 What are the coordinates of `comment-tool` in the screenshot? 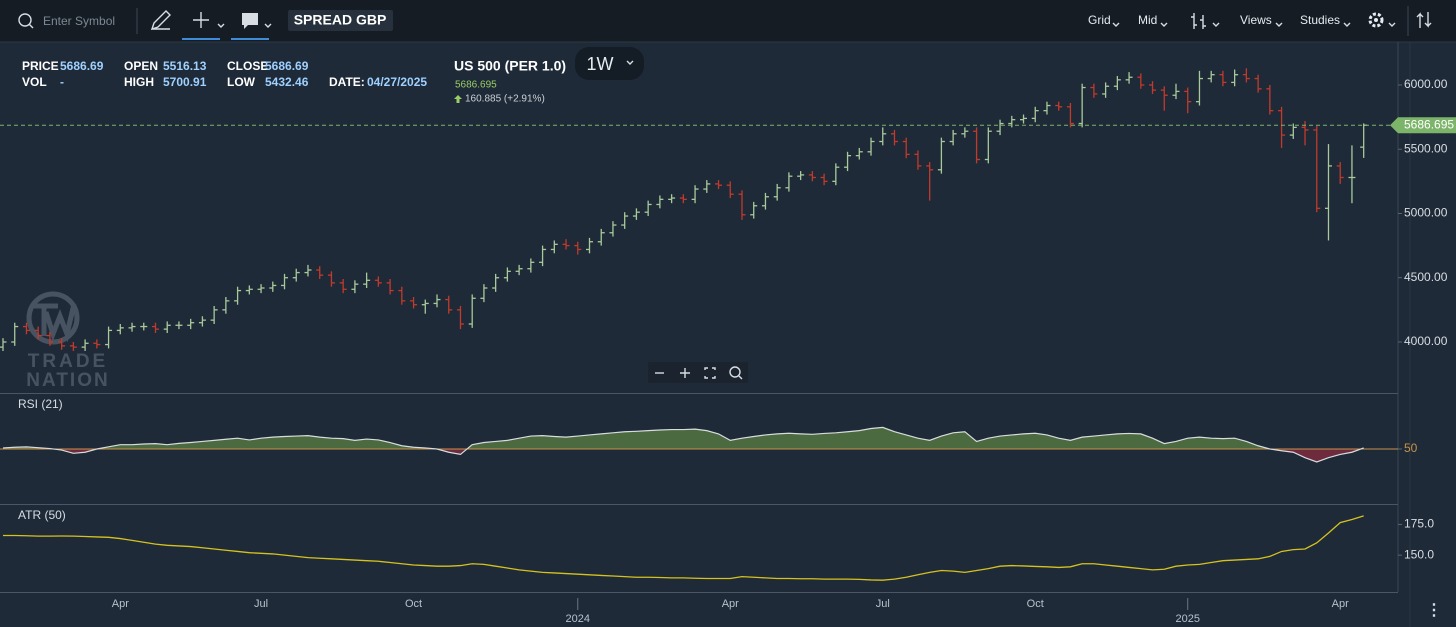 It's located at (251, 26).